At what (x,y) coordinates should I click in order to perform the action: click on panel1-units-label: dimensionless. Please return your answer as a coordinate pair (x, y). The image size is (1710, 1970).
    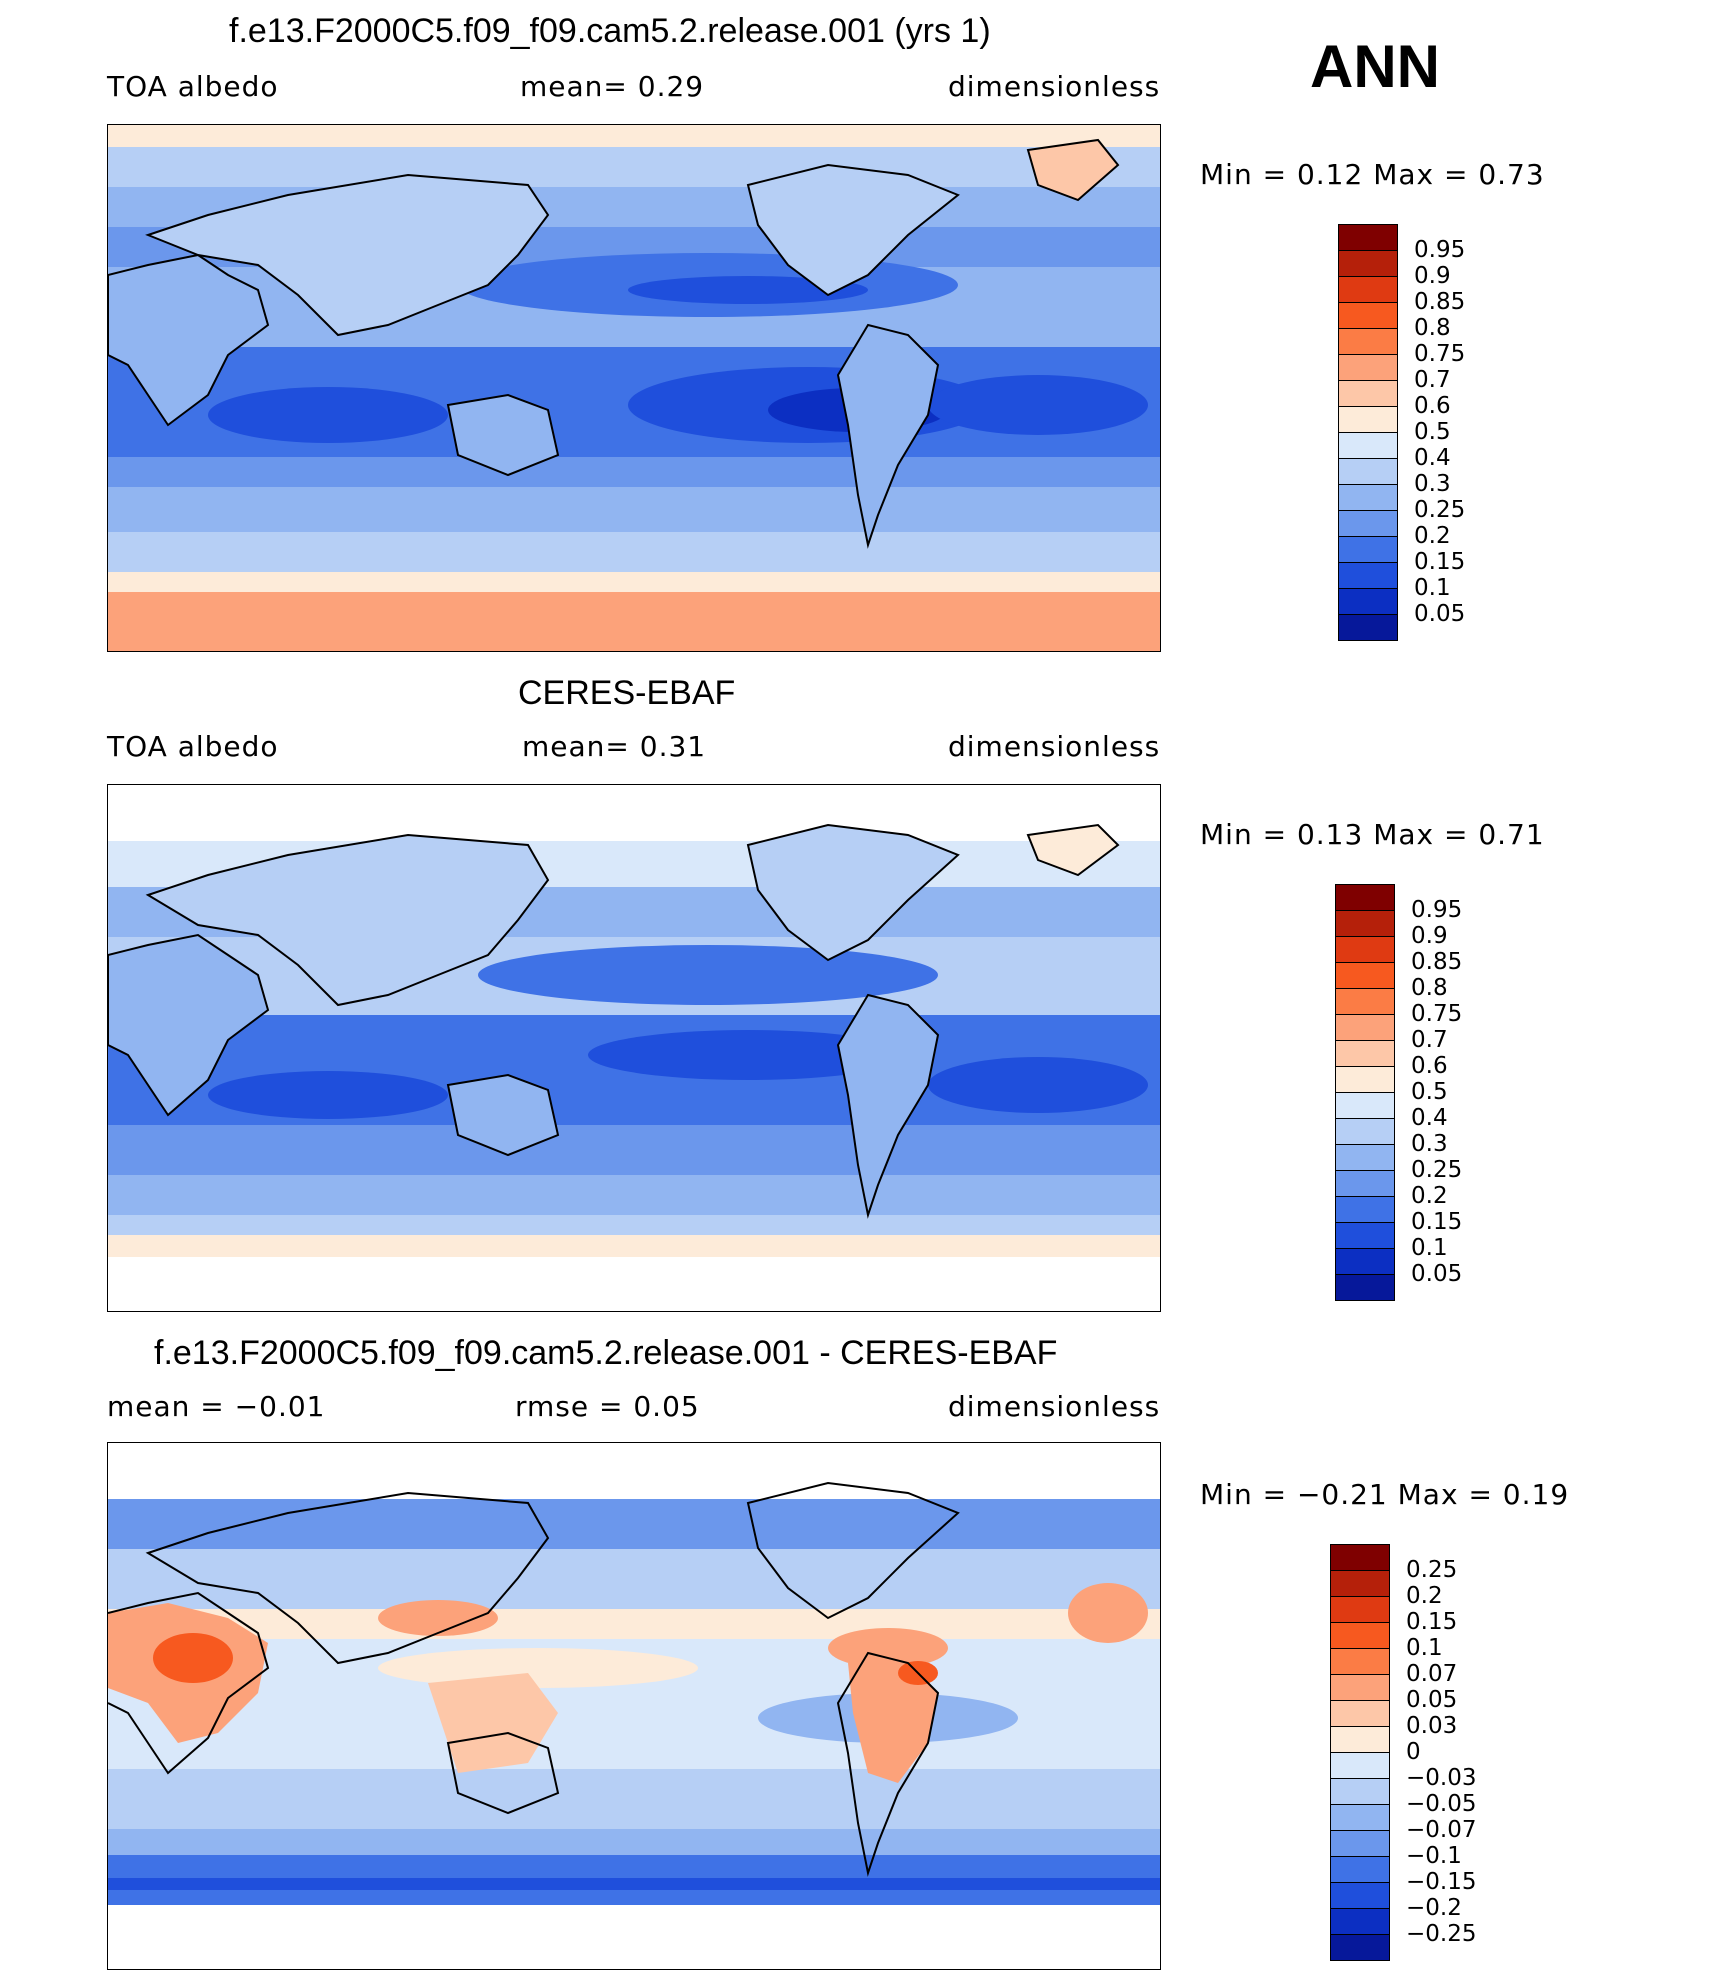
    Looking at the image, I should click on (1054, 86).